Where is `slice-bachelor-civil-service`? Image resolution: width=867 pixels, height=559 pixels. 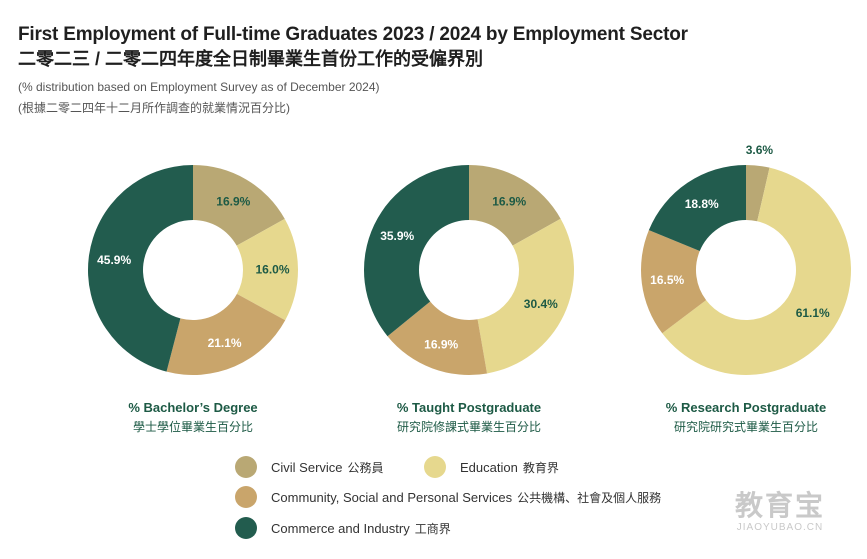 slice-bachelor-civil-service is located at coordinates (239, 205).